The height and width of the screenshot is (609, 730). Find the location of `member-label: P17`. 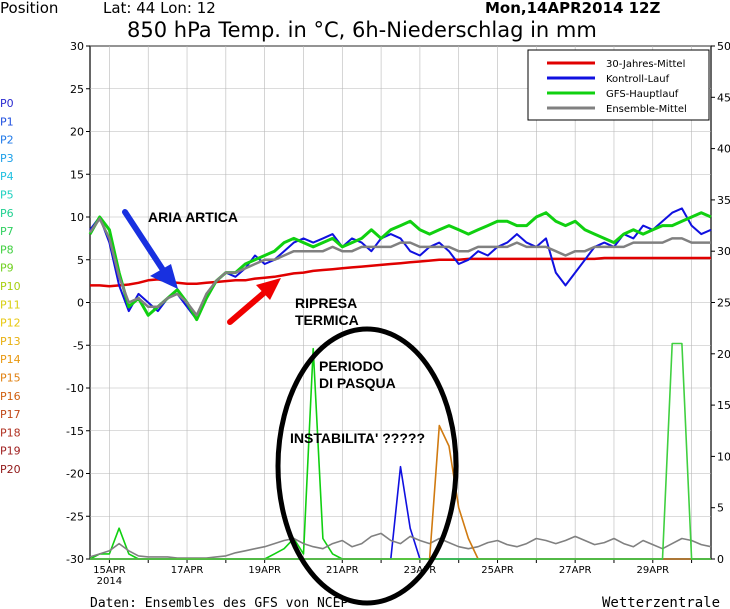

member-label: P17 is located at coordinates (10, 414).